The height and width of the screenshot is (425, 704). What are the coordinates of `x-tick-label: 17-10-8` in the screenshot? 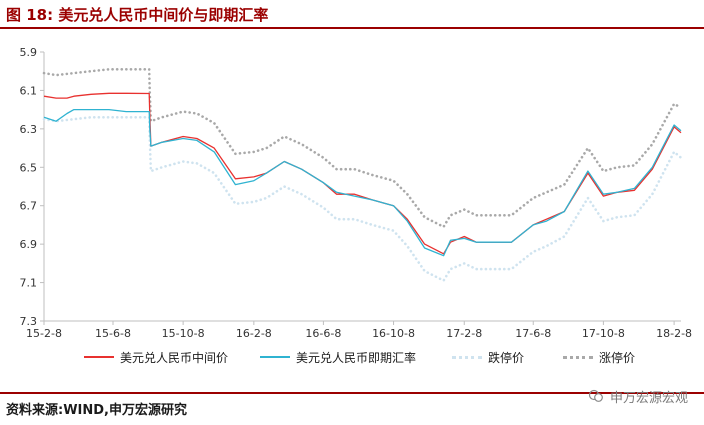 It's located at (603, 333).